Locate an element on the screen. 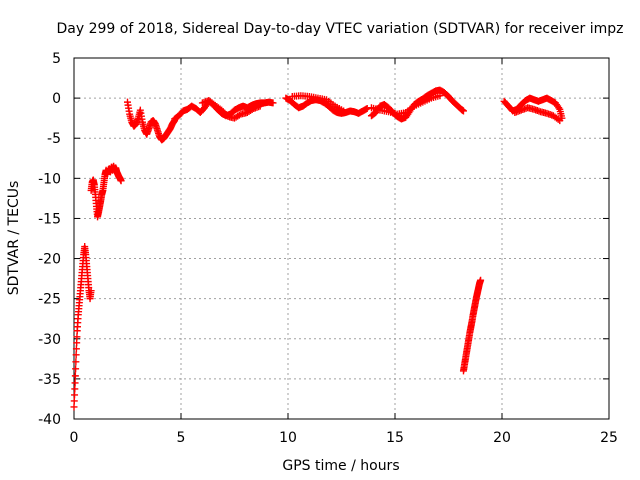  y-tick-label: -20 is located at coordinates (49, 260).